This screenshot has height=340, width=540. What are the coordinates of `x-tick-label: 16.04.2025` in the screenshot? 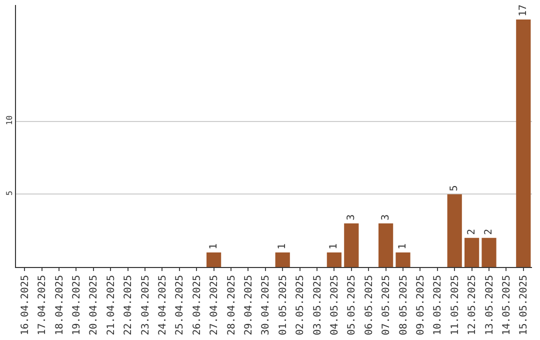 It's located at (25, 305).